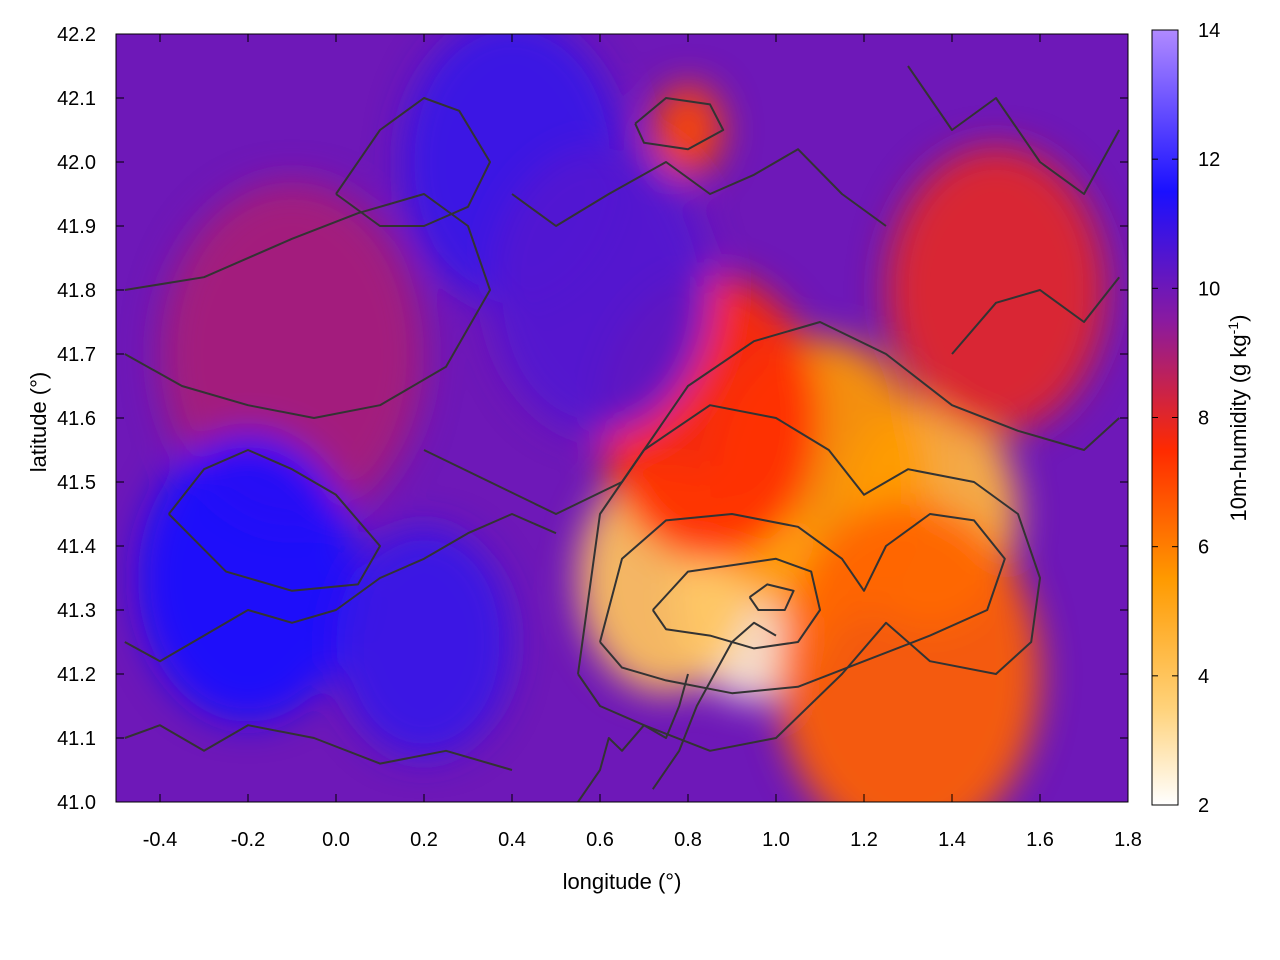  What do you see at coordinates (76, 739) in the screenshot?
I see `y-tick-label: 41.1` at bounding box center [76, 739].